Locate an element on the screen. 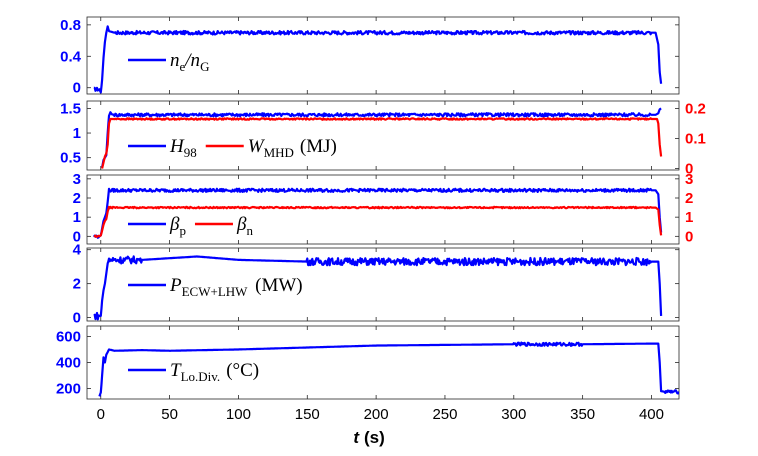 The height and width of the screenshot is (456, 758). y-tick-label: 0.5 is located at coordinates (70, 158).